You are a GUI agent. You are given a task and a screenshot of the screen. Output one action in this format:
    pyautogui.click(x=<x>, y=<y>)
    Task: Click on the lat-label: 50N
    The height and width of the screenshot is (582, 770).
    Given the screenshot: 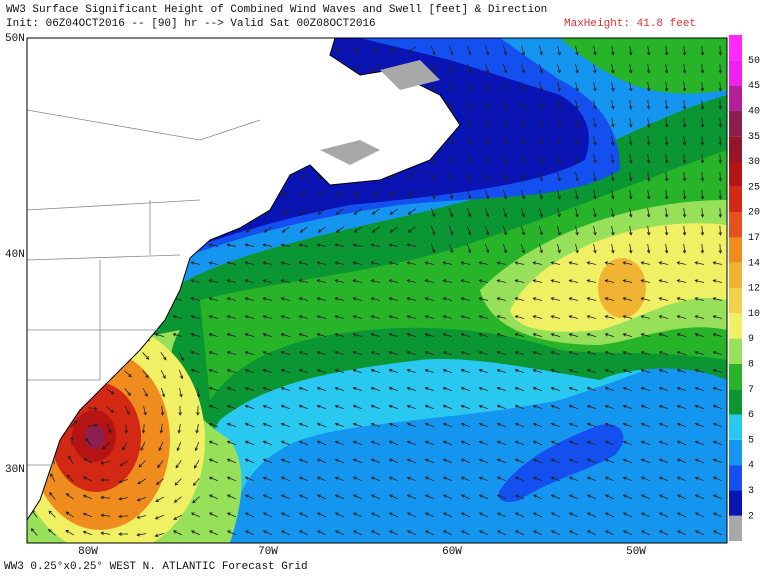 What is the action you would take?
    pyautogui.click(x=15, y=39)
    